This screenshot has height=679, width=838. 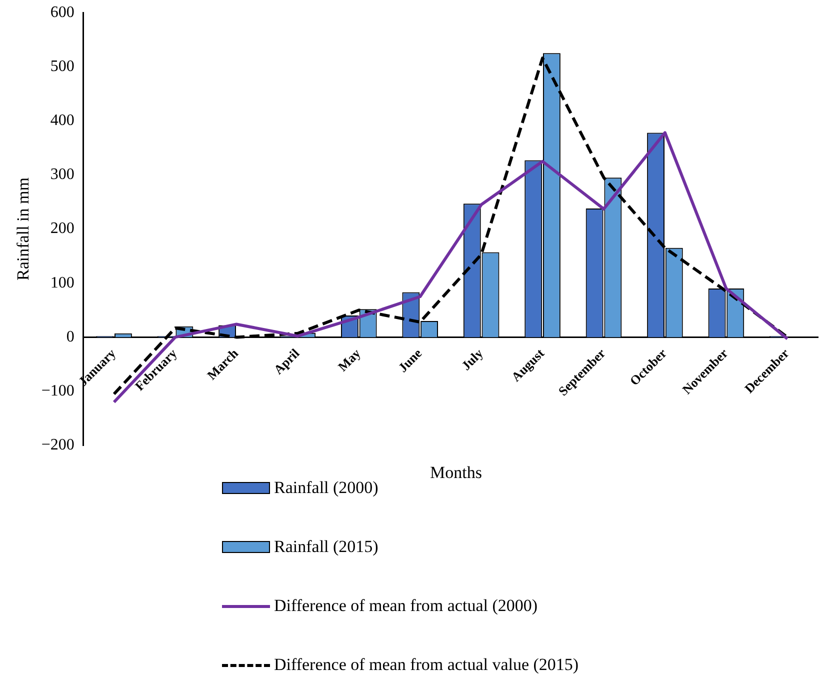 I want to click on x-tick-label: July, so click(x=472, y=359).